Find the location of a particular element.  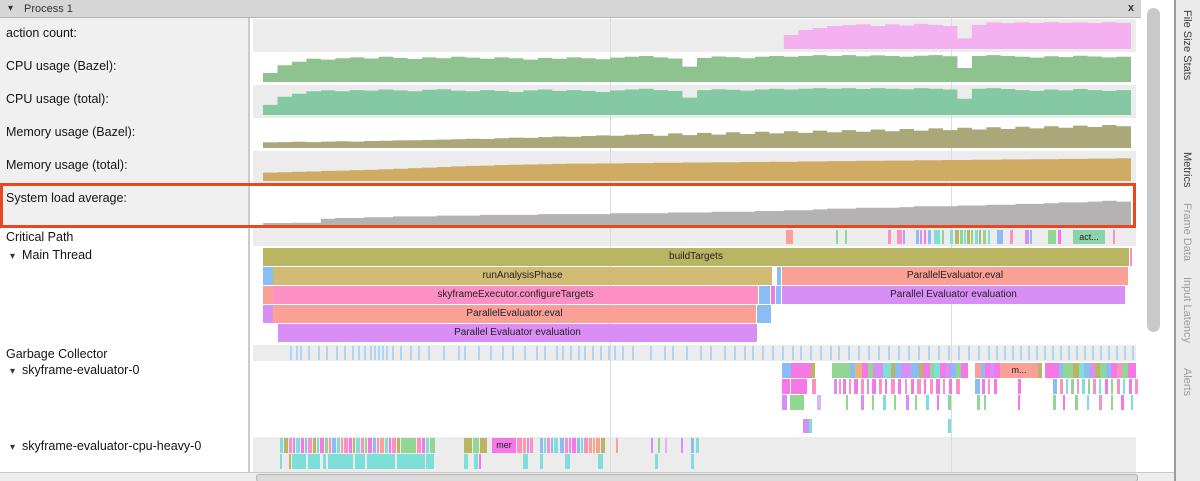

tab-alerts: Alerts is located at coordinates (1187, 382).